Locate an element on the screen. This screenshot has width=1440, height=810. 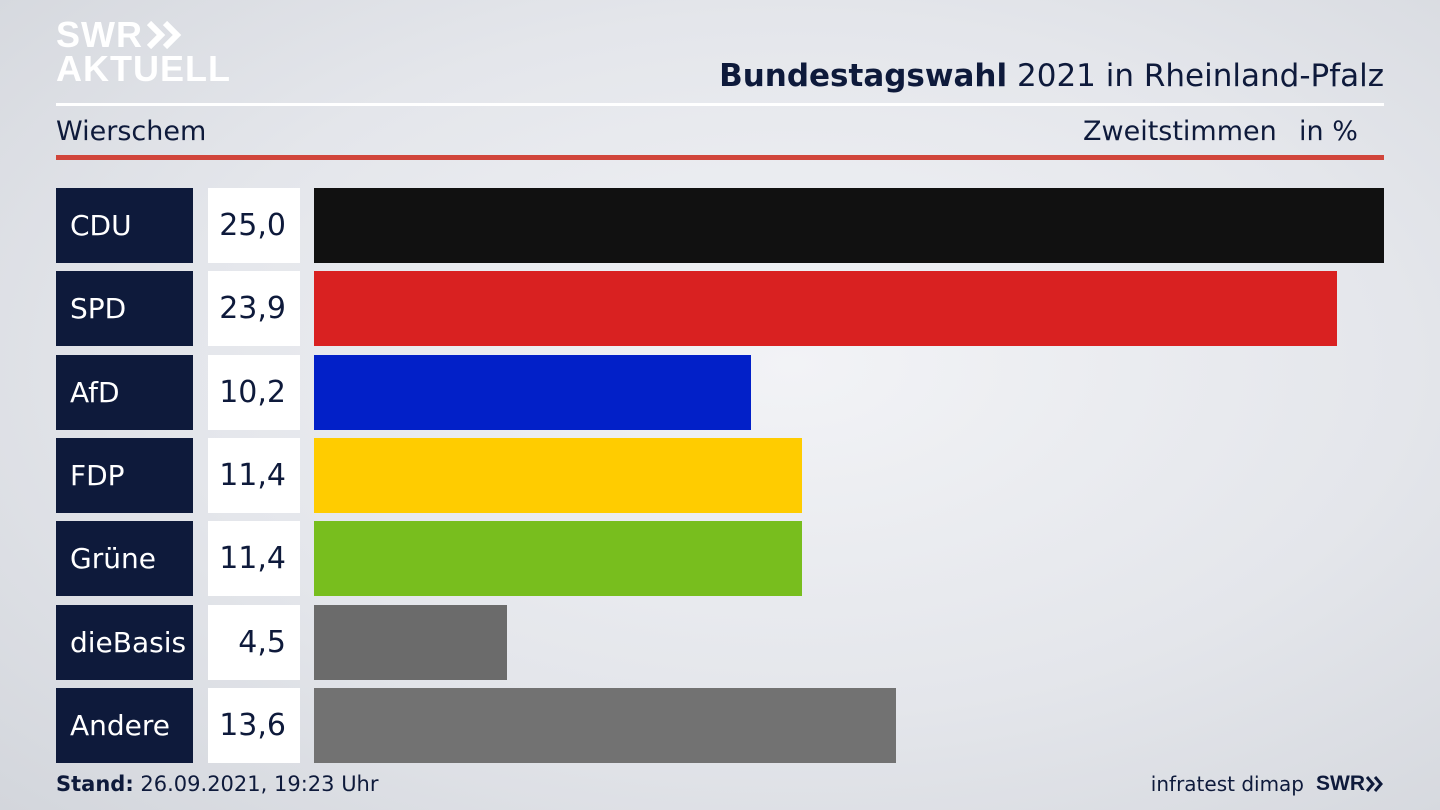
stand-label: Stand: is located at coordinates (95, 784).